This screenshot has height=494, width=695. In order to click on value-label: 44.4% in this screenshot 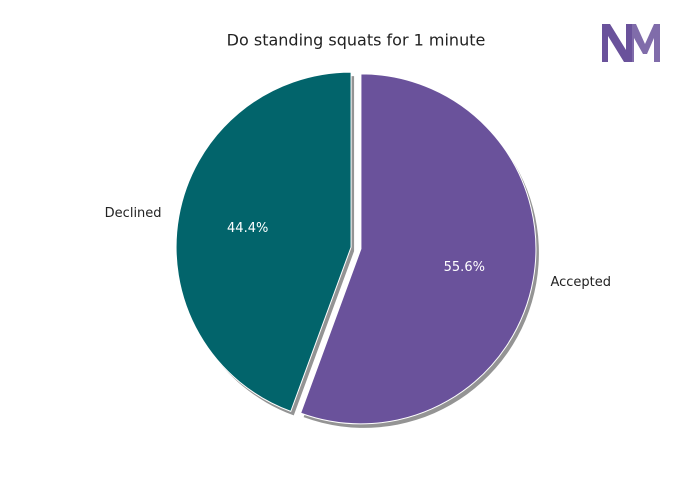, I will do `click(247, 228)`.